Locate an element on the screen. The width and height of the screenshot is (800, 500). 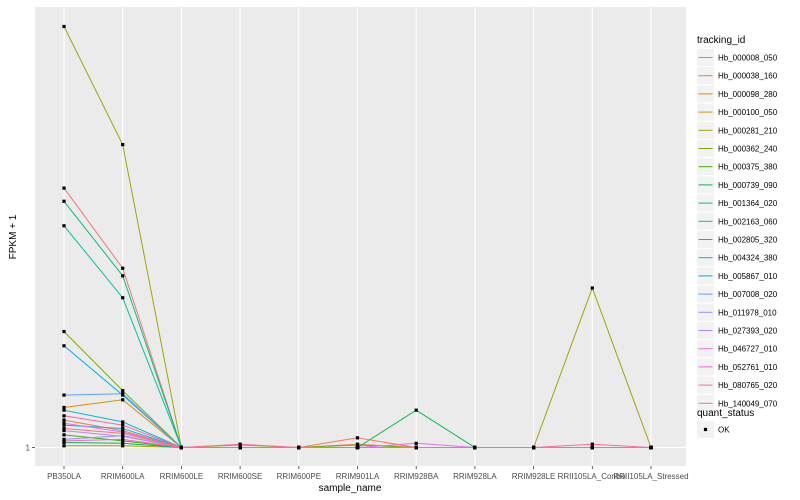
x-tick-label: RRIM928LE is located at coordinates (534, 476).